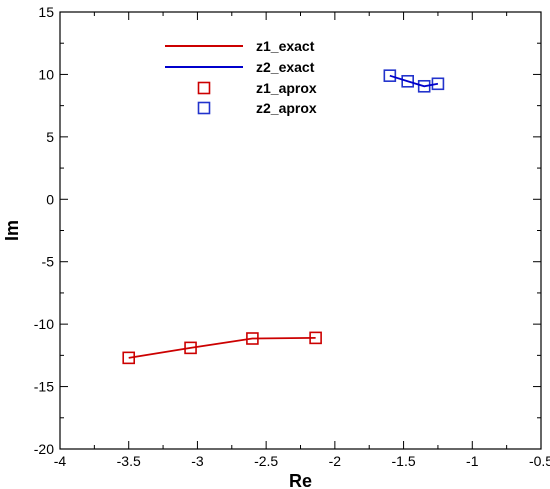 Image resolution: width=550 pixels, height=489 pixels. Describe the element at coordinates (129, 461) in the screenshot. I see `x-tick-label: -3.5` at that location.